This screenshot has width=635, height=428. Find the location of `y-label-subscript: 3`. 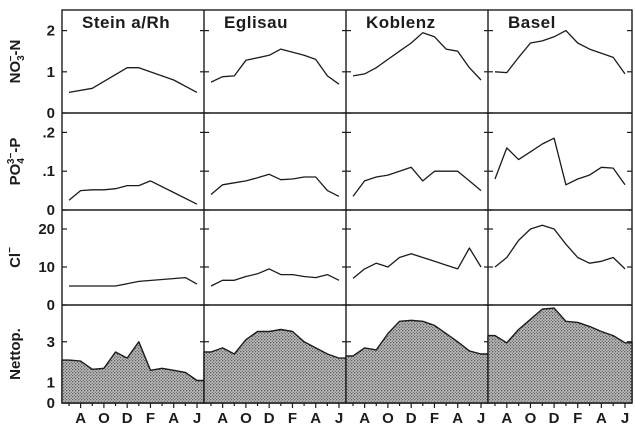

y-label-subscript: 3 is located at coordinates (21, 58).